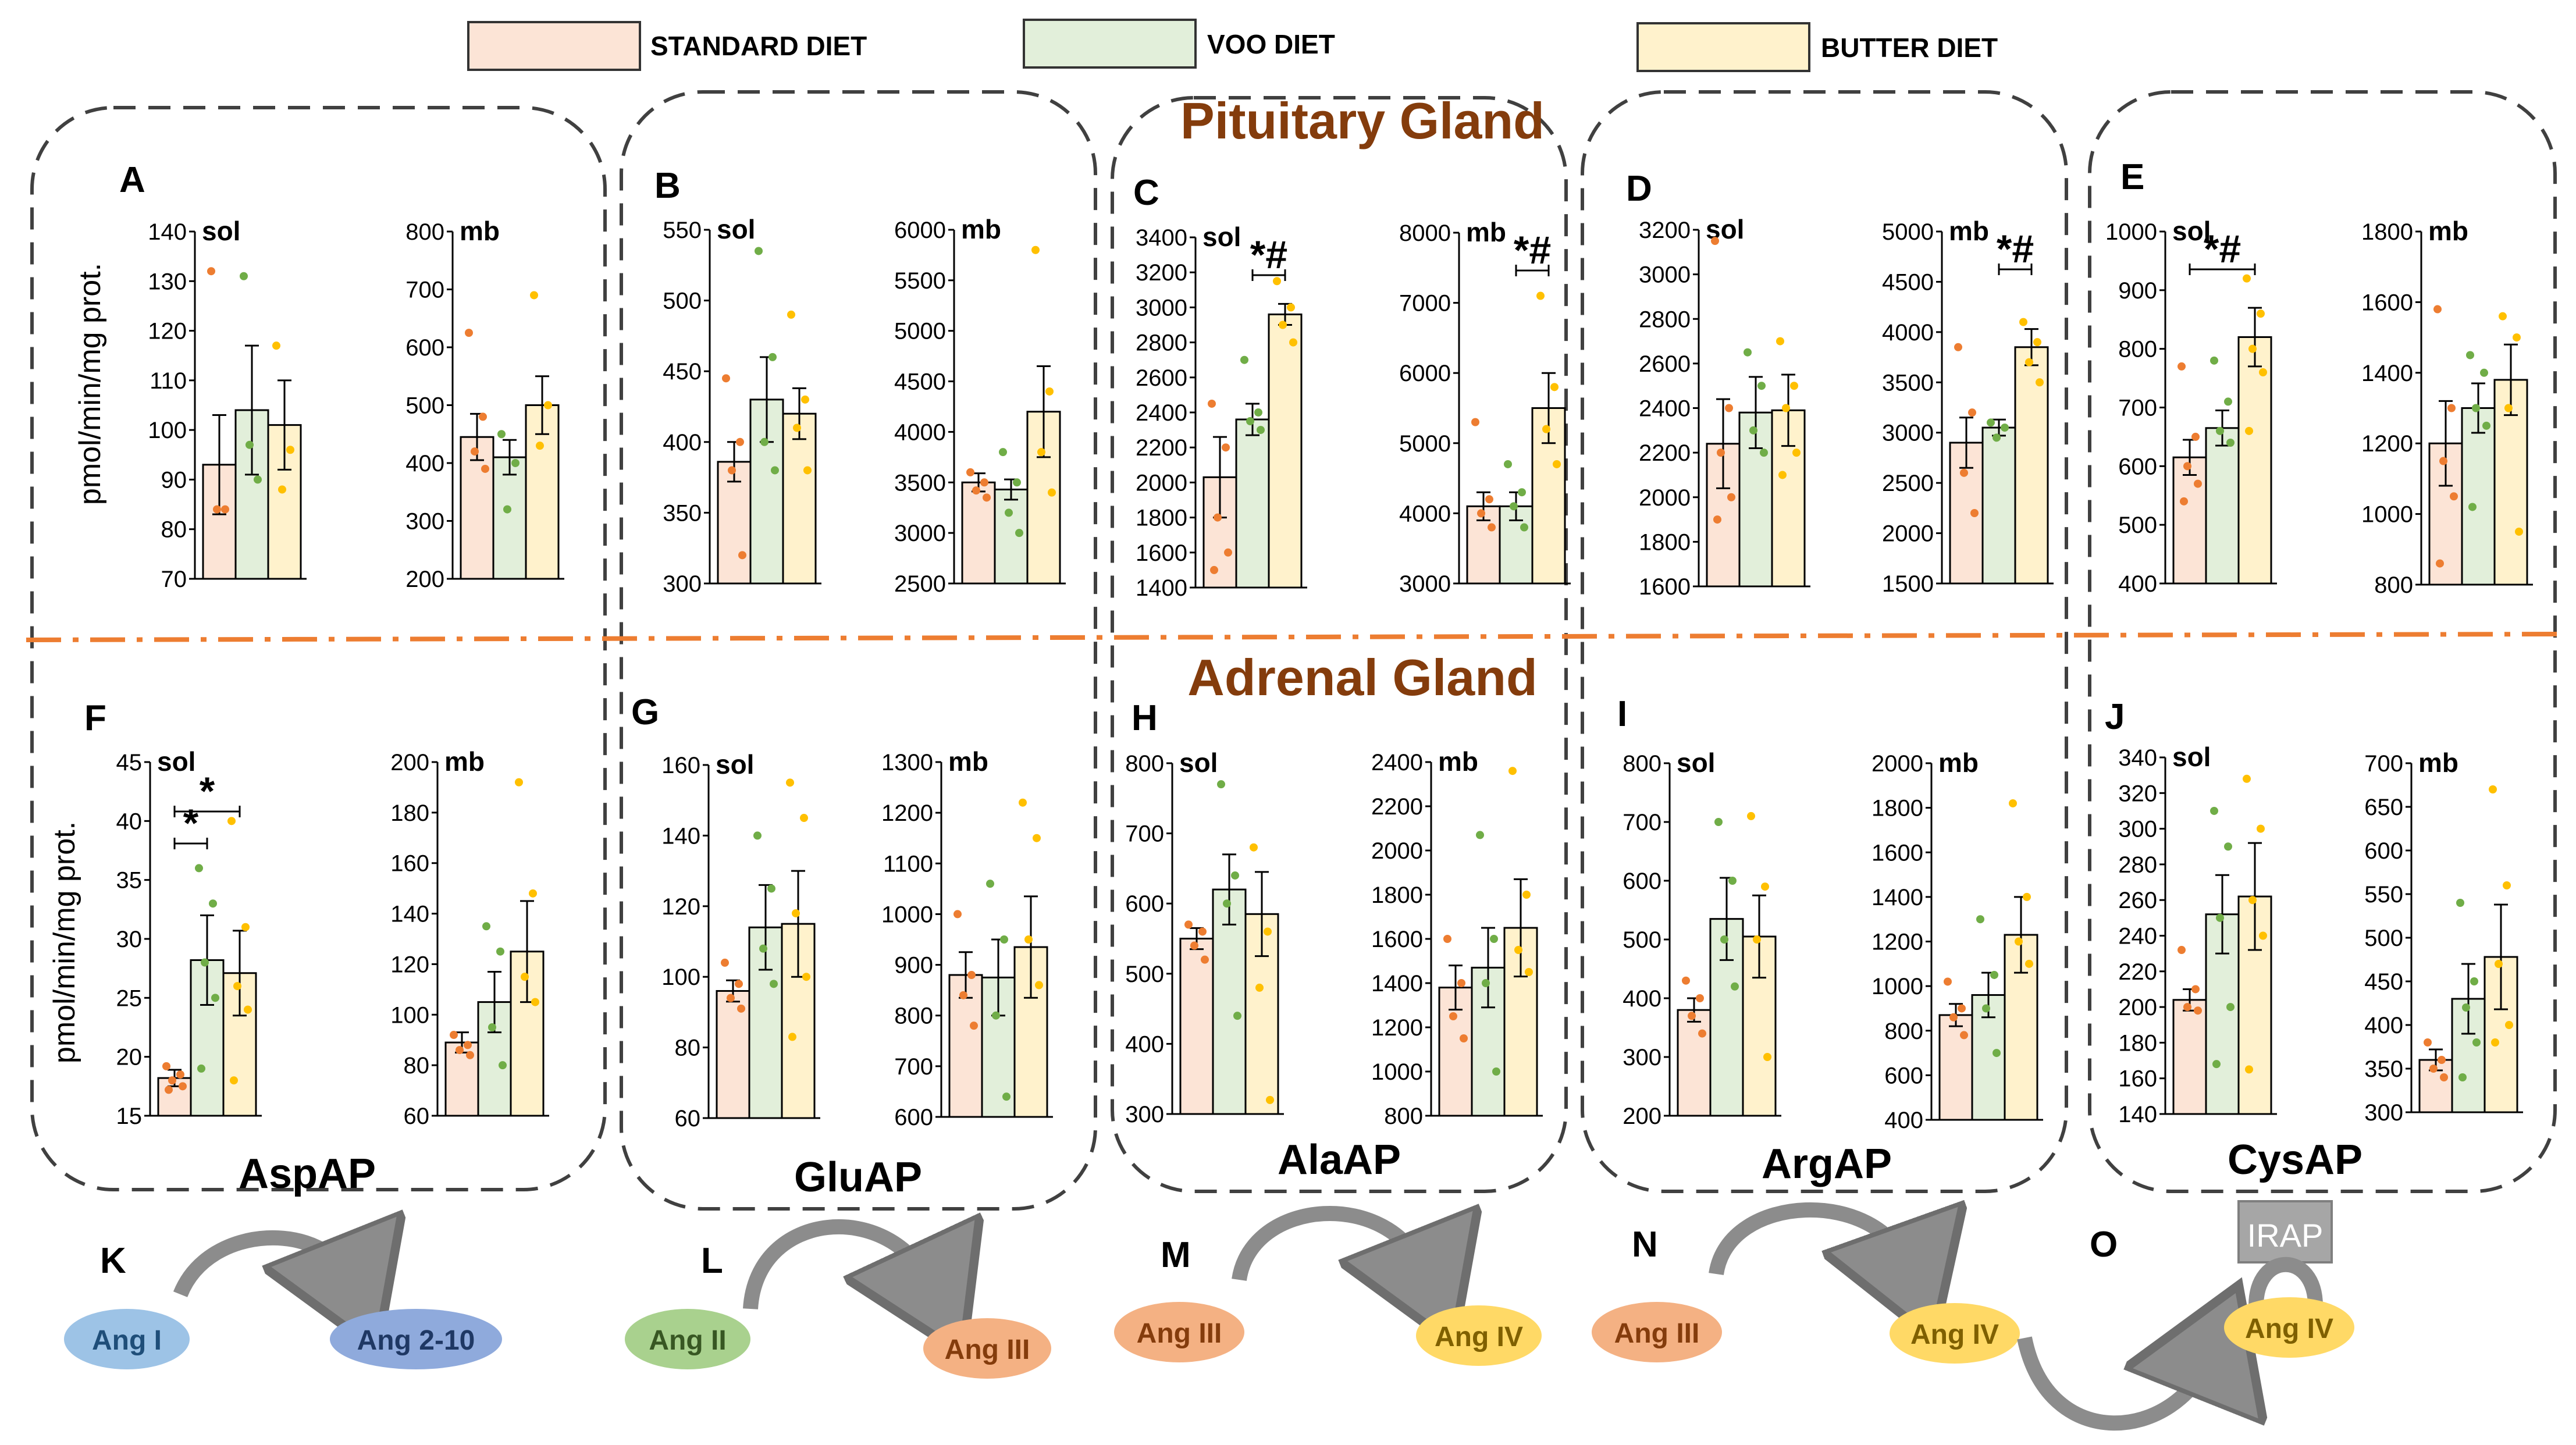 The image size is (2576, 1445). What do you see at coordinates (2137, 793) in the screenshot?
I see `y-tick-label: 320` at bounding box center [2137, 793].